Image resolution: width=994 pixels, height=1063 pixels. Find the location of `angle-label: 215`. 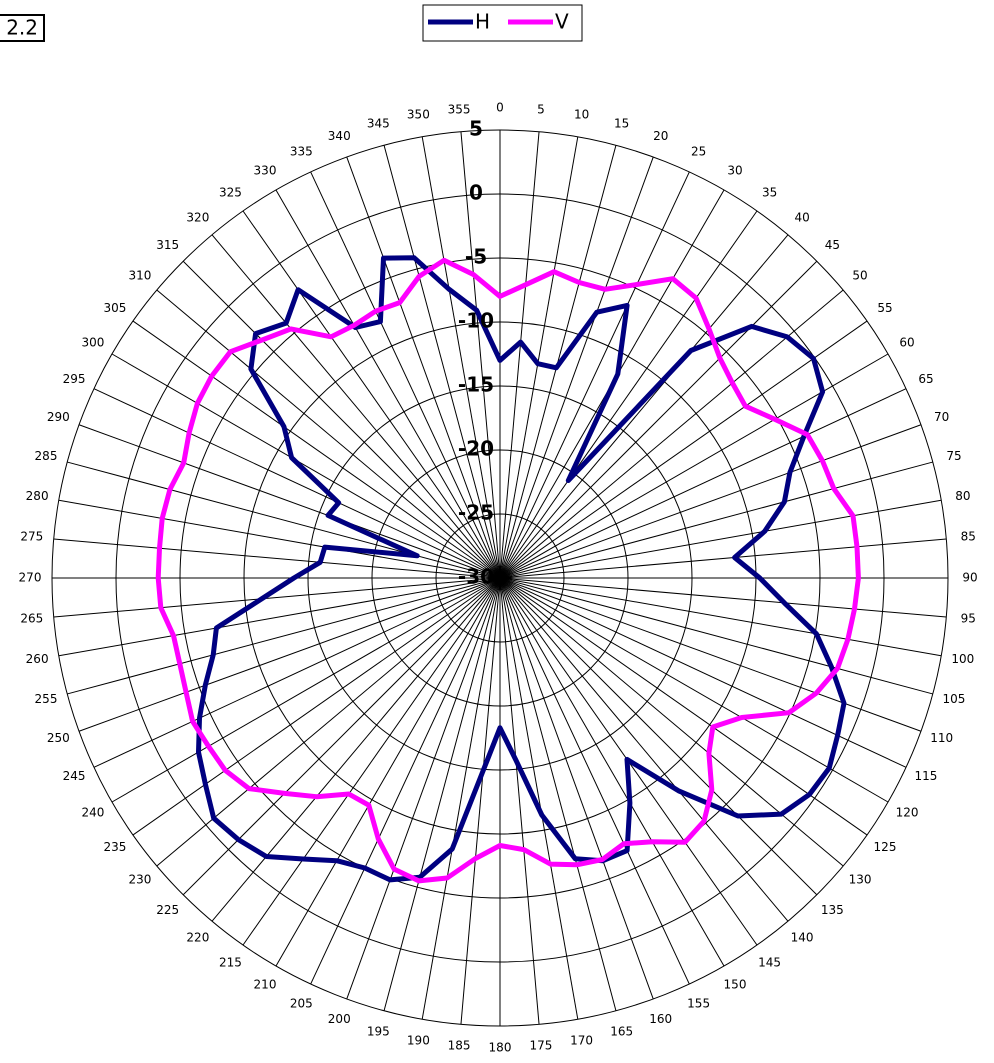

angle-label: 215 is located at coordinates (230, 963).